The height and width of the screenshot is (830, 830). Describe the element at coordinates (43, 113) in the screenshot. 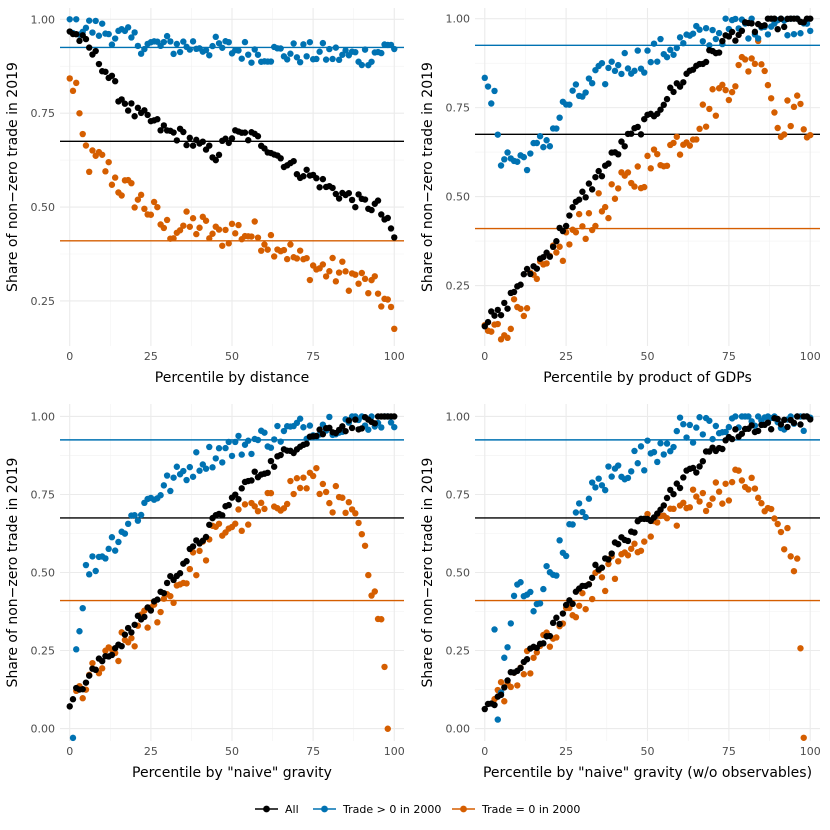

I see `y-tick-label: 0.75` at that location.